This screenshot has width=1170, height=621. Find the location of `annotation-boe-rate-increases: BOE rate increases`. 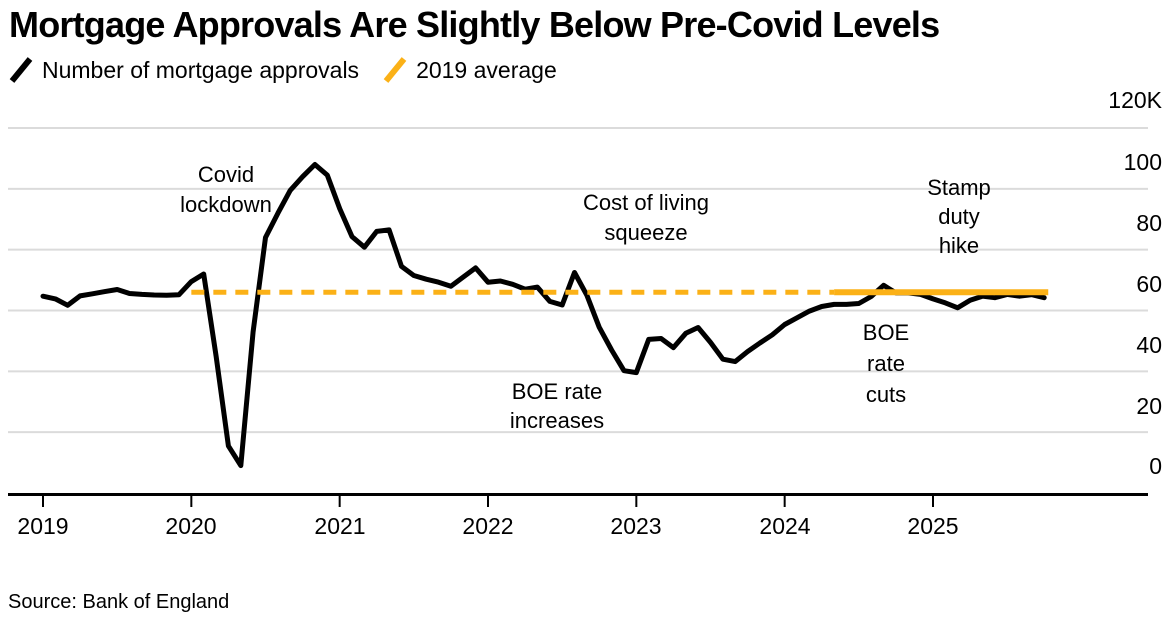

annotation-boe-rate-increases: BOE rate increases is located at coordinates (557, 406).